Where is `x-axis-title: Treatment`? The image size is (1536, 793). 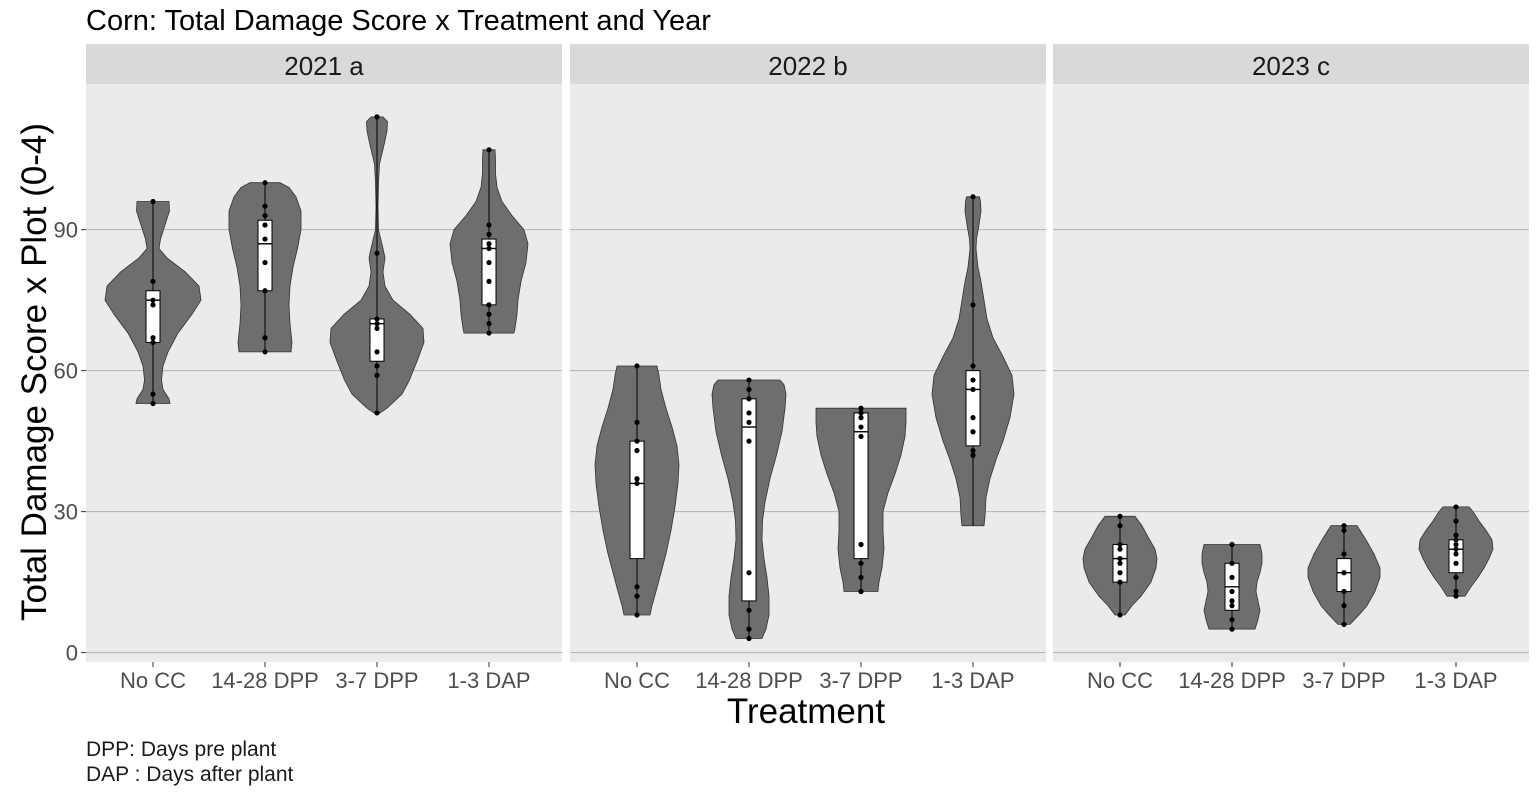 x-axis-title: Treatment is located at coordinates (806, 711).